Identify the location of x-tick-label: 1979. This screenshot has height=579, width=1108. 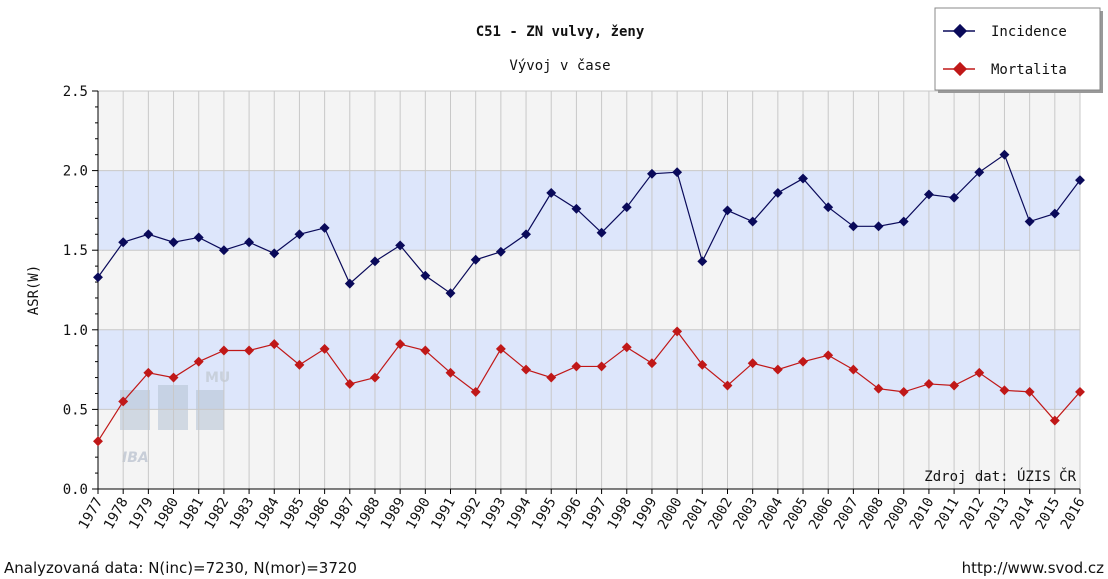
(141, 513).